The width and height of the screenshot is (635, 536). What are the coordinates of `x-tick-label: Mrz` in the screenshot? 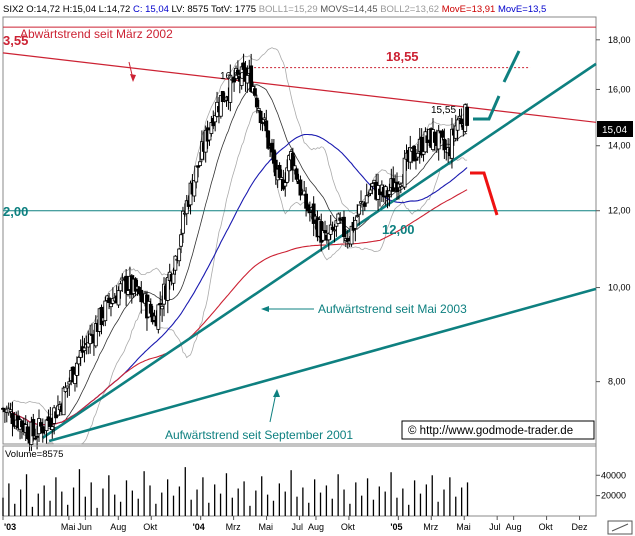 It's located at (233, 527).